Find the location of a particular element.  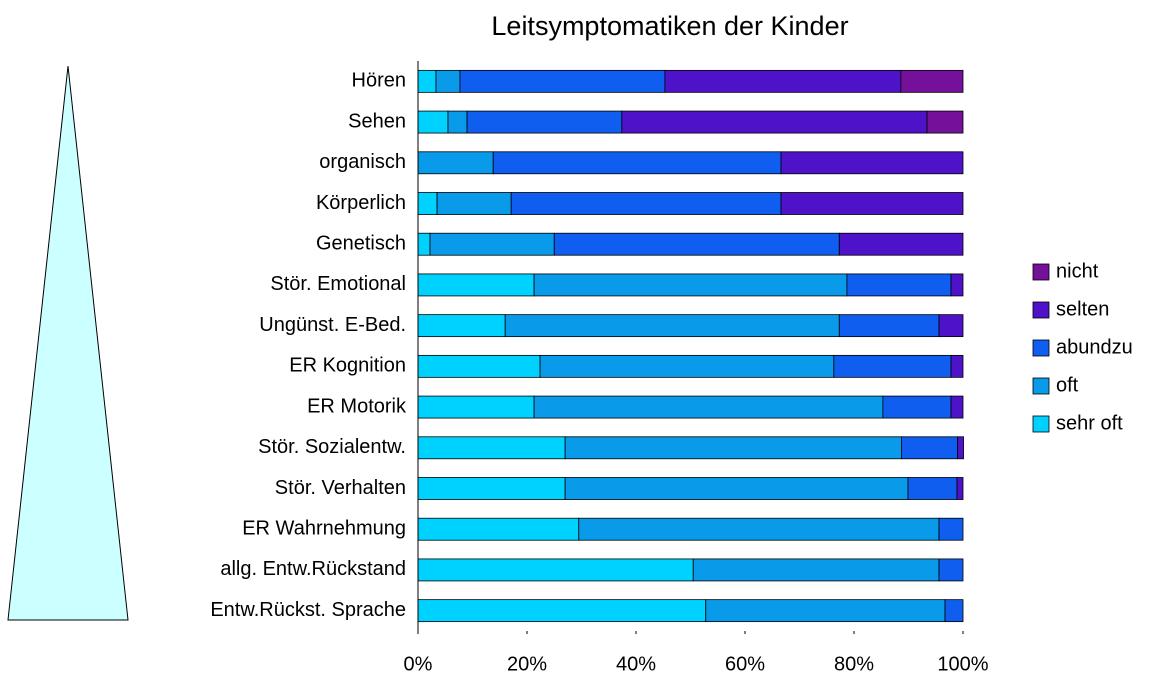

y-tick-label: Stör. Sozialentw. is located at coordinates (332, 447).